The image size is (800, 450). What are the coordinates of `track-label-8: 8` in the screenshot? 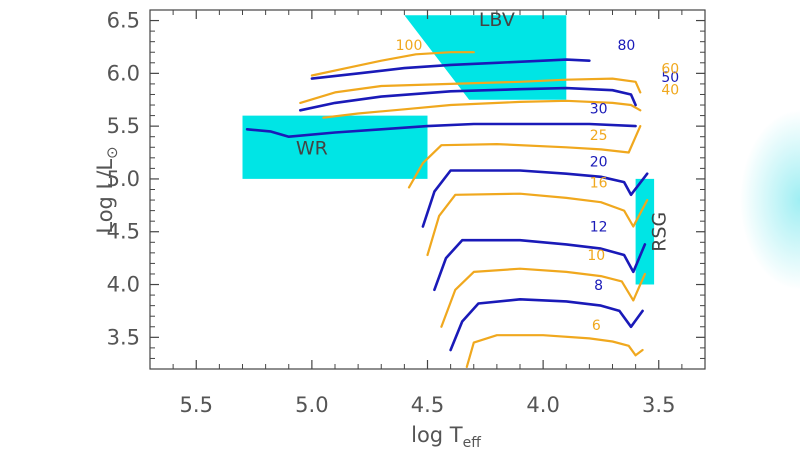 It's located at (598, 286).